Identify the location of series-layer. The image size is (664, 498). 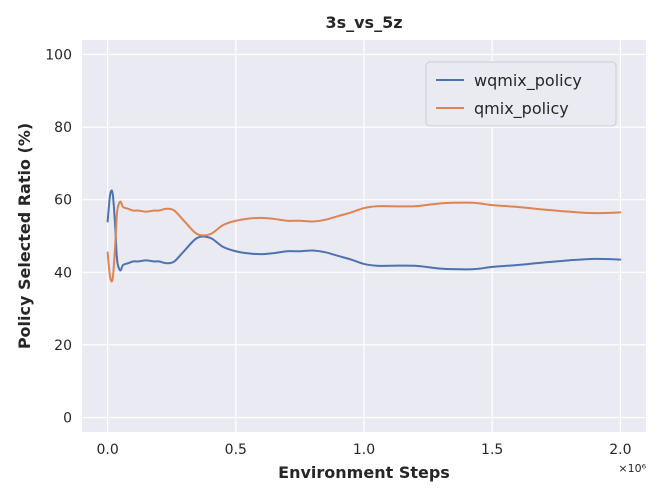
(364, 236).